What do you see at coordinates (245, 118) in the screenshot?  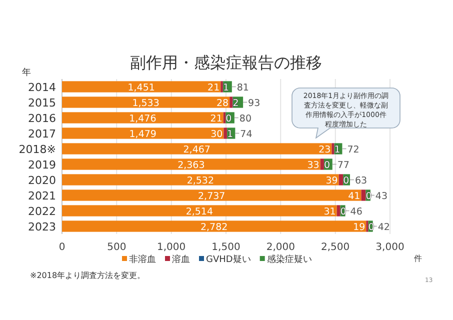 I see `data-label: 80` at bounding box center [245, 118].